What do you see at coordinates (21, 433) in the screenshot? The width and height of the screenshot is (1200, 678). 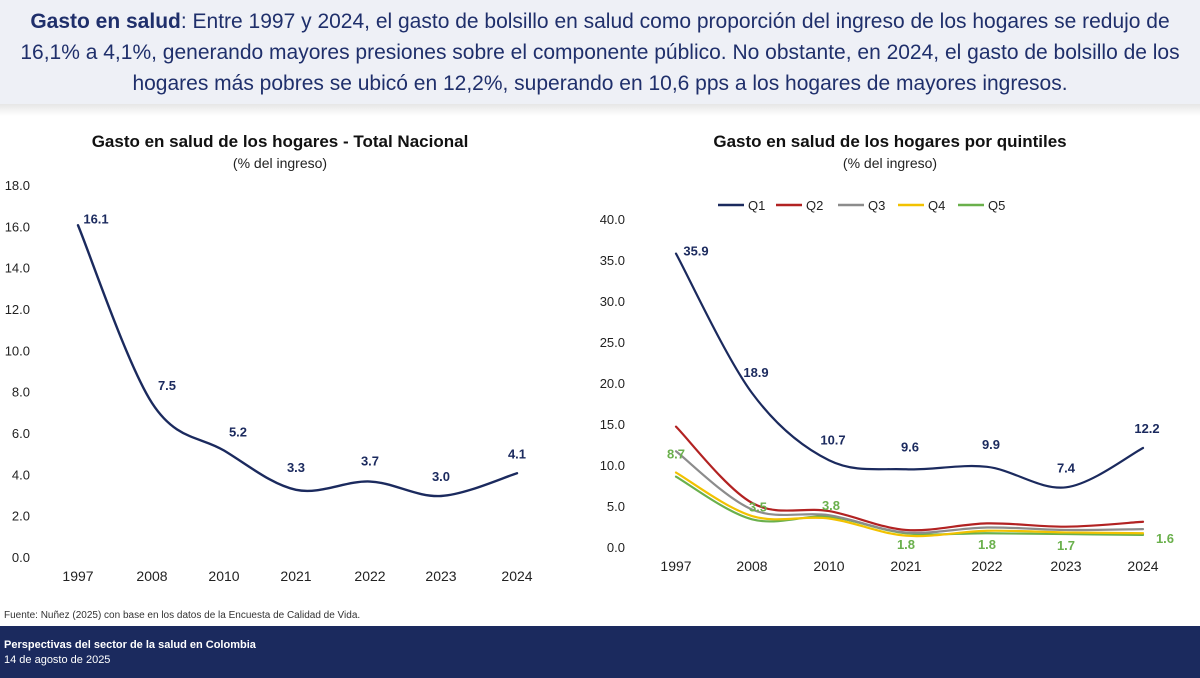 I see `y-tick-label: 6.0` at bounding box center [21, 433].